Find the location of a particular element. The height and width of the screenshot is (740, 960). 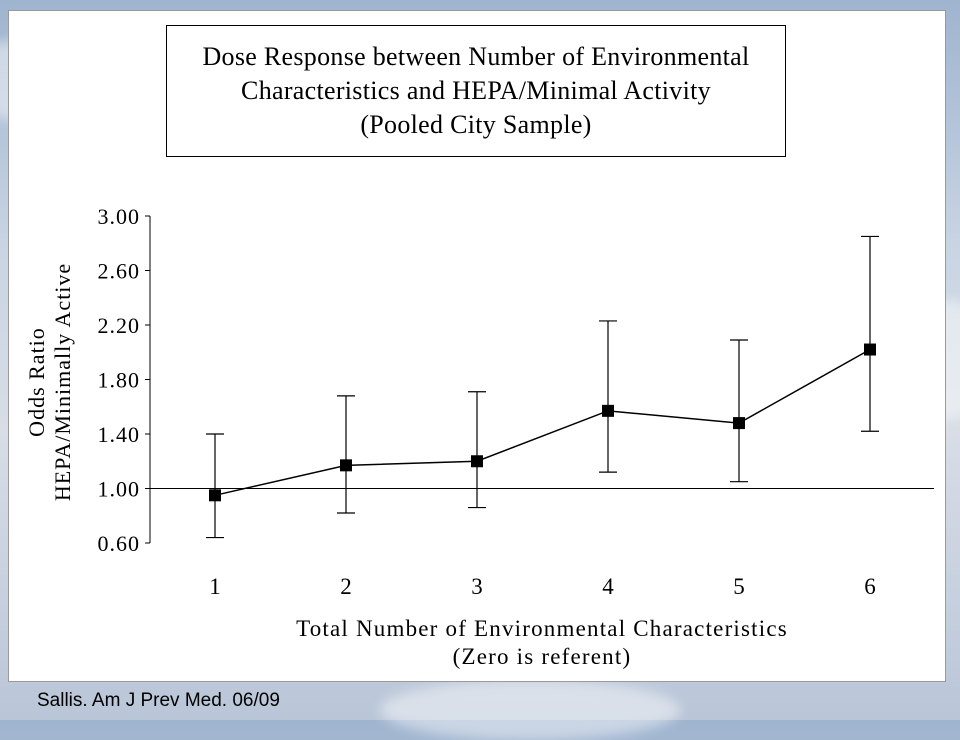

x-tick-label: 6 is located at coordinates (870, 586).